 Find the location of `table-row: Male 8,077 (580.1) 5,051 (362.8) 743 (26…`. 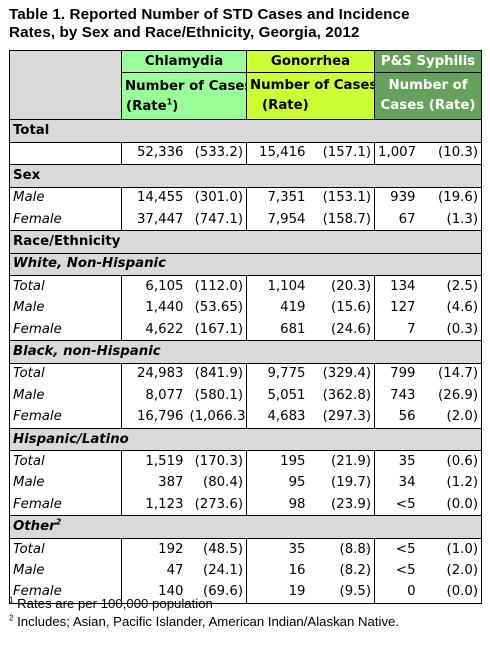

table-row: Male 8,077 (580.1) 5,051 (362.8) 743 (26… is located at coordinates (246, 396).